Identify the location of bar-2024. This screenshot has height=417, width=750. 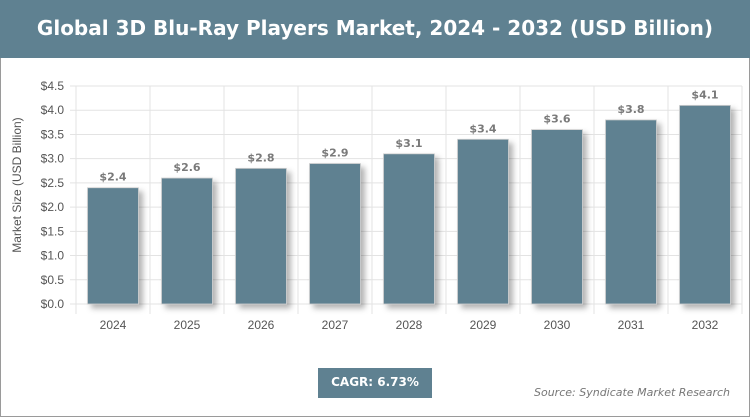
(113, 246).